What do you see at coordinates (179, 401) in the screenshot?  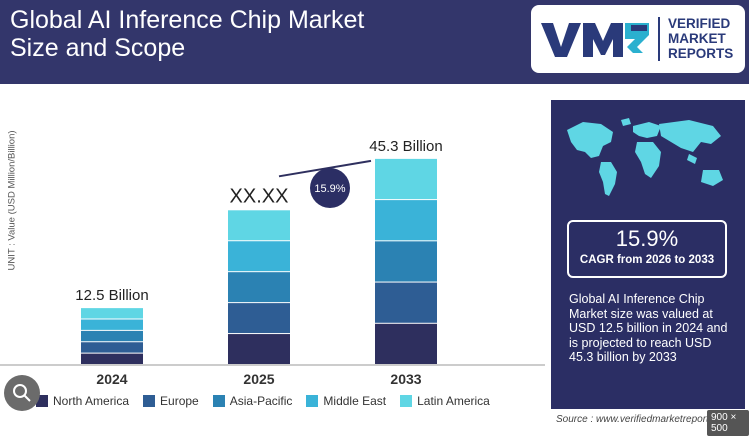 I see `legend-label: Europe` at bounding box center [179, 401].